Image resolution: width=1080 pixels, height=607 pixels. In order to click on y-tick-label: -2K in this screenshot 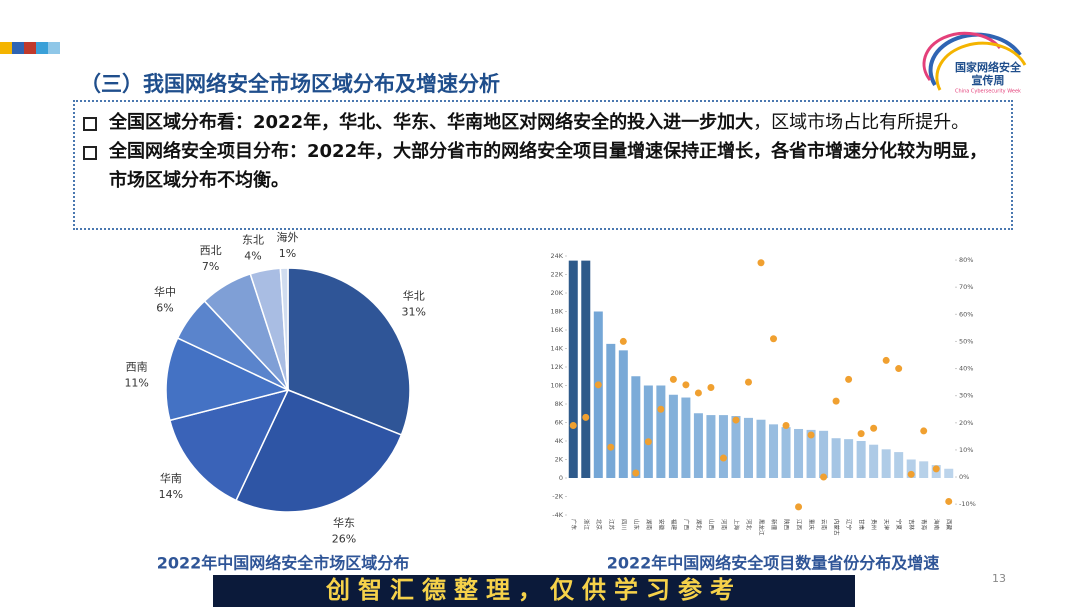, I will do `click(557, 497)`.